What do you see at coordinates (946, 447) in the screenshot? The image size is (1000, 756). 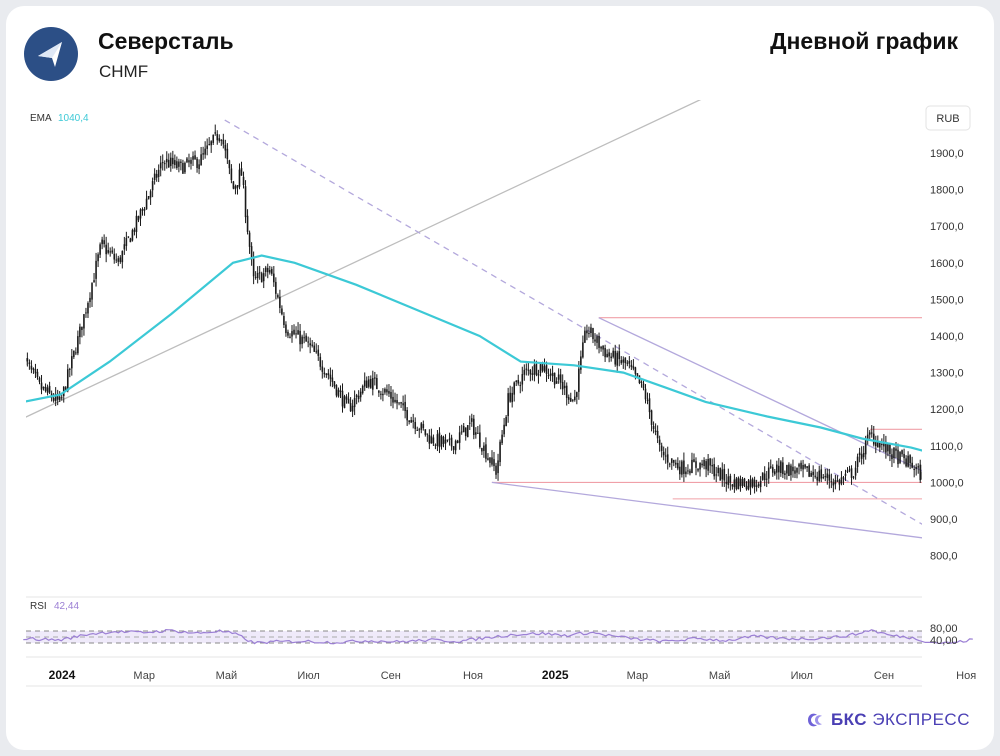 I see `y-tick-label: 1100,0` at bounding box center [946, 447].